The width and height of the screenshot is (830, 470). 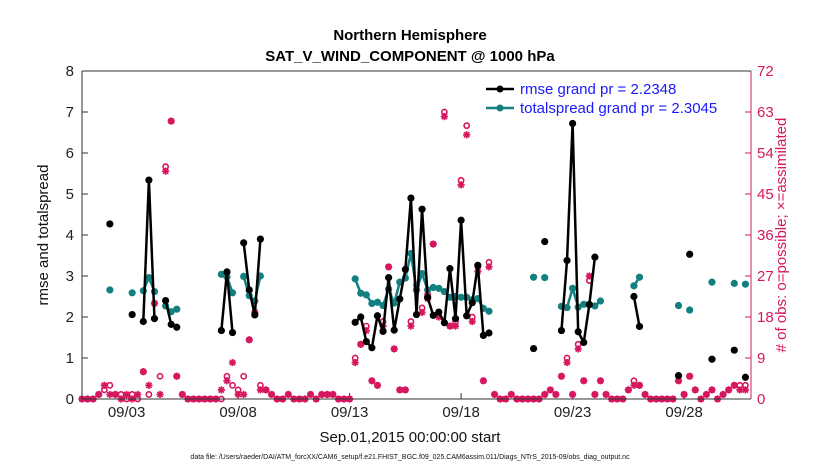 What do you see at coordinates (43, 235) in the screenshot?
I see `y-axis-label: rmse and totalspread` at bounding box center [43, 235].